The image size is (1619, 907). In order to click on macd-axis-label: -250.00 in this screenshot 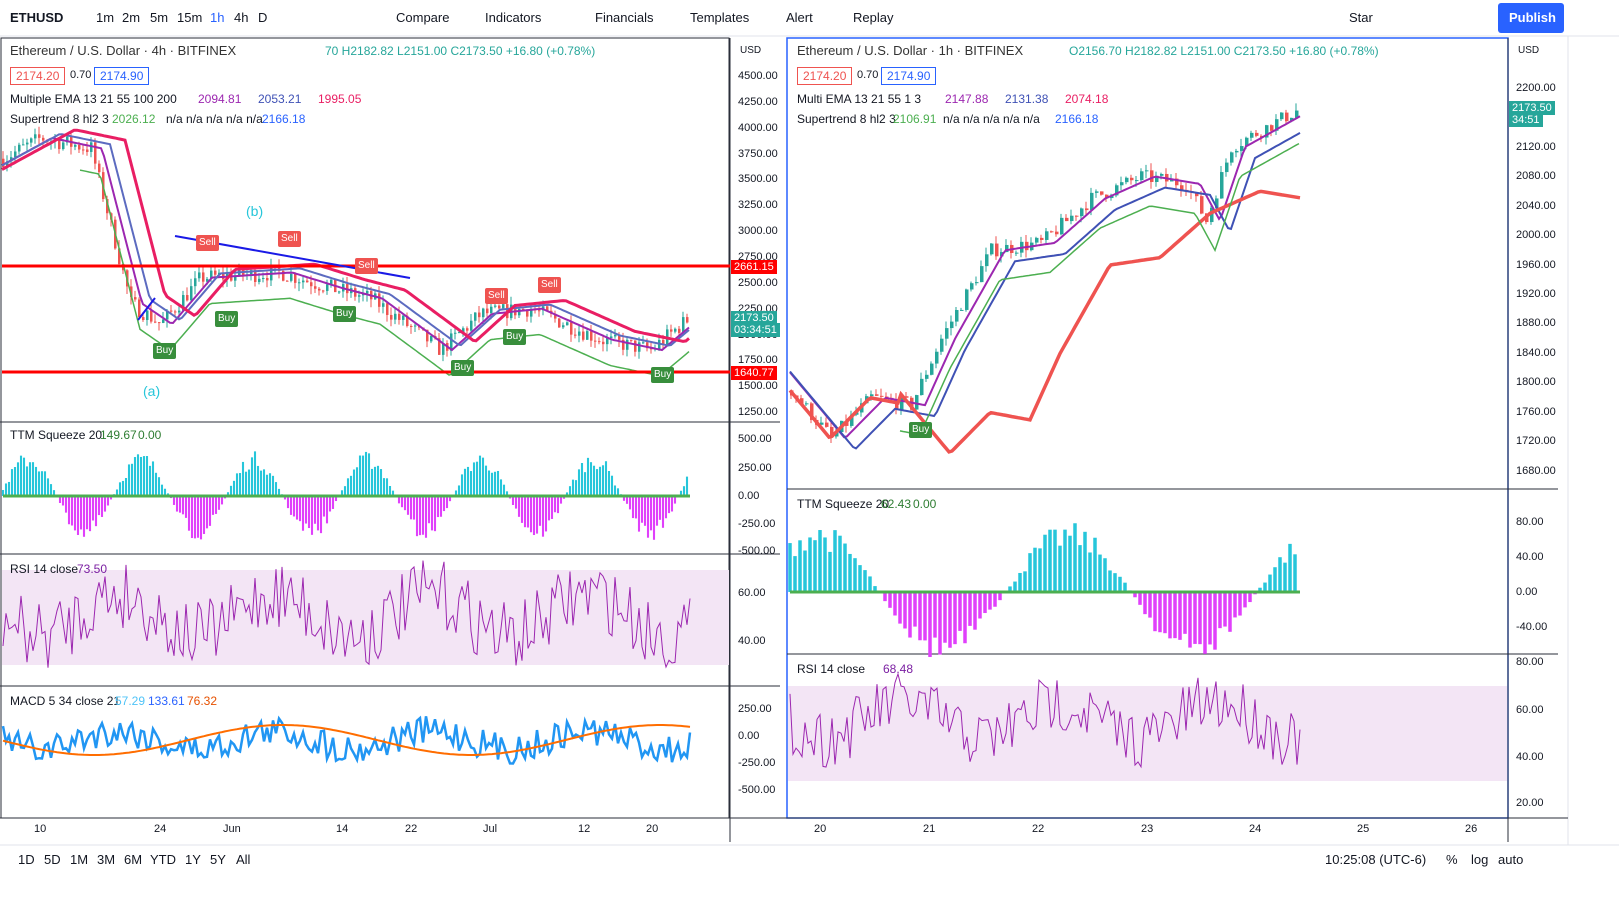, I will do `click(757, 763)`.